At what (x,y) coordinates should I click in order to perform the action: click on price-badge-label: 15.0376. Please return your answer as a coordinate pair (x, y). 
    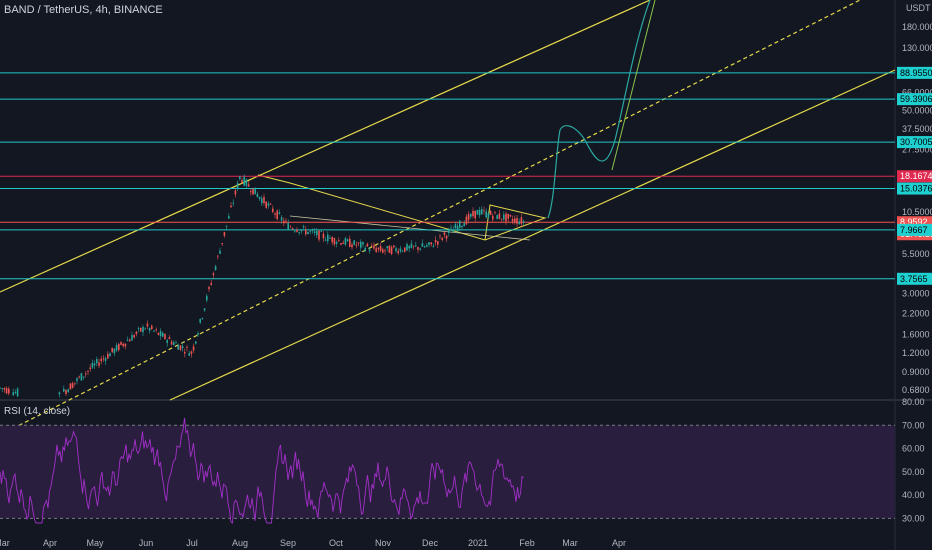
    Looking at the image, I should click on (916, 189).